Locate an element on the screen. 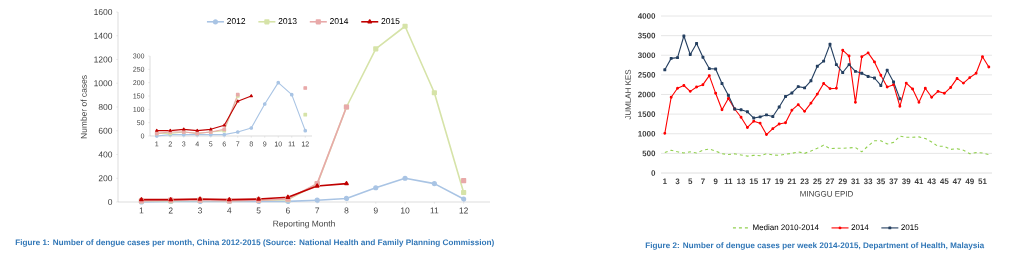  legend-label: 2013 is located at coordinates (287, 21).